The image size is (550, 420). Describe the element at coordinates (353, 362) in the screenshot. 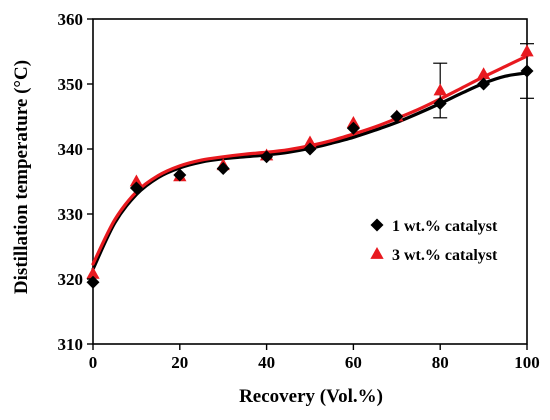

I see `x-tick-label: 60` at that location.